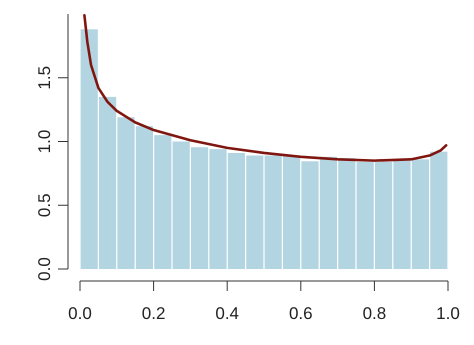 The width and height of the screenshot is (474, 345). What do you see at coordinates (80, 313) in the screenshot?
I see `x-tick-label: 0.0` at bounding box center [80, 313].